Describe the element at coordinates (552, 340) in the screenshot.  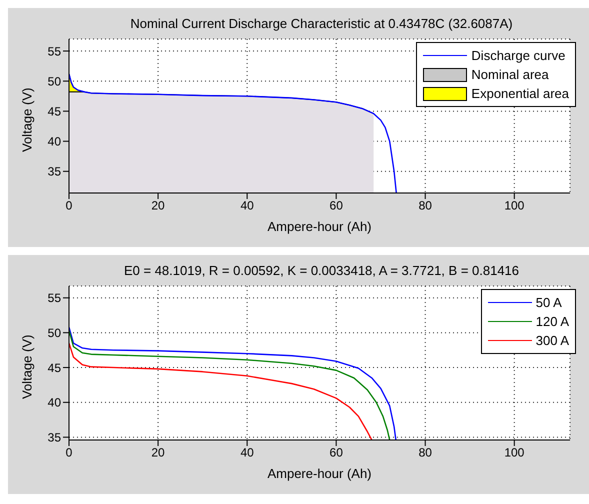
I see `legend-label: 300 A` at that location.